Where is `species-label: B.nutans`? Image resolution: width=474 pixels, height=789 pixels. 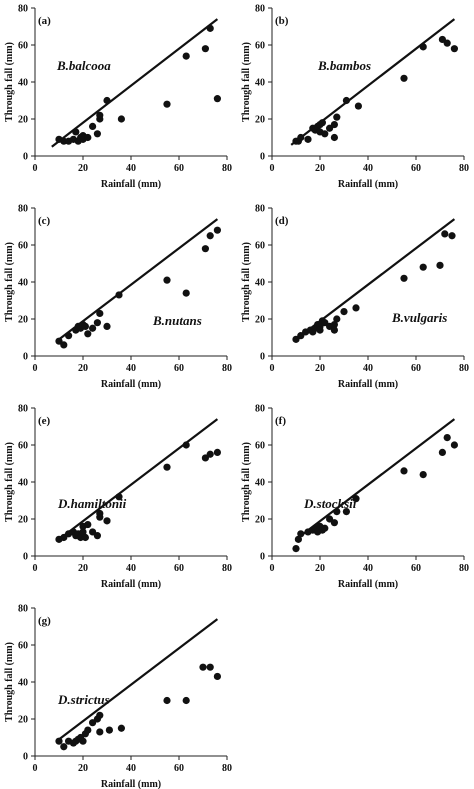
species-label: B.nutans is located at coordinates (177, 320).